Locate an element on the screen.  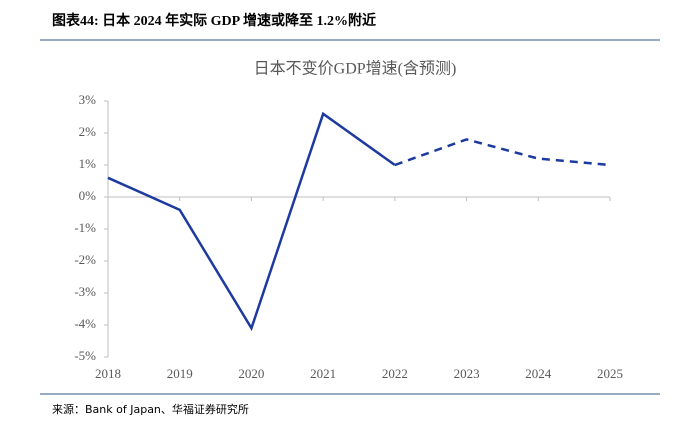
x-tick-label: 2020 is located at coordinates (251, 373).